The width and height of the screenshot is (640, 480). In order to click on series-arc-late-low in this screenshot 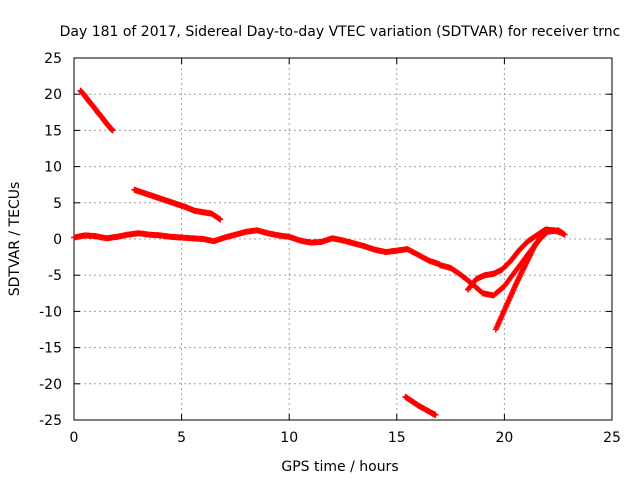, I will do `click(420, 405)`.